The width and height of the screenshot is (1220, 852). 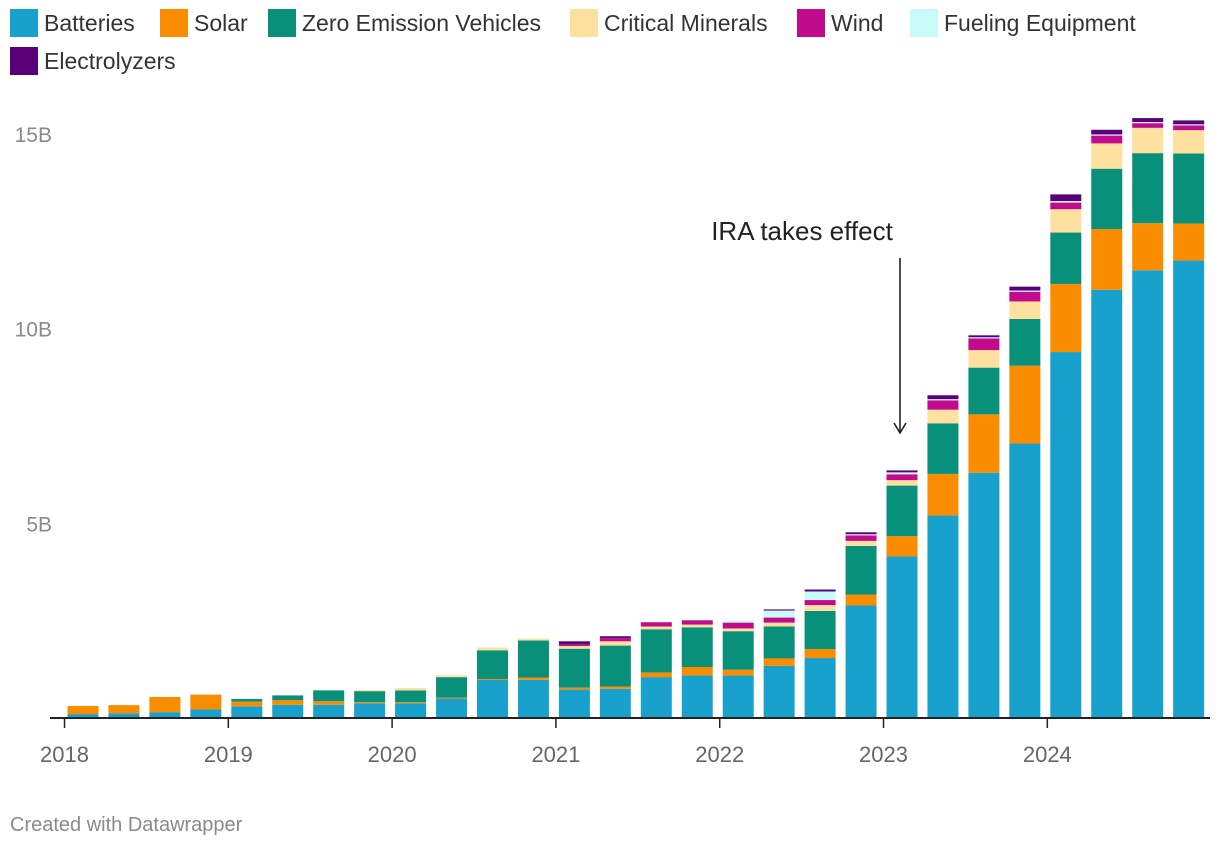 What do you see at coordinates (64, 754) in the screenshot?
I see `x-tick-label: 2018` at bounding box center [64, 754].